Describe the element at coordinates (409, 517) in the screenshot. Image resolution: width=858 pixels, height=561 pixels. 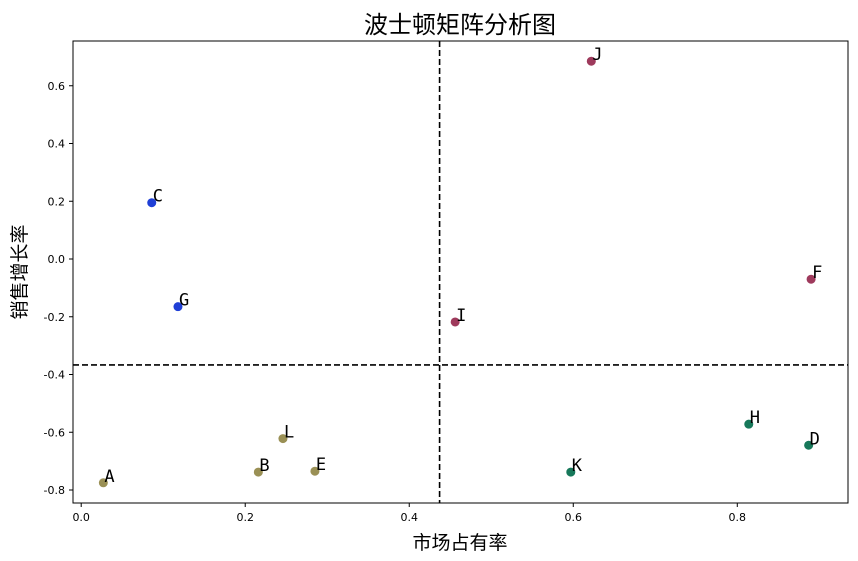
I see `x-tick-label: 0.4` at that location.